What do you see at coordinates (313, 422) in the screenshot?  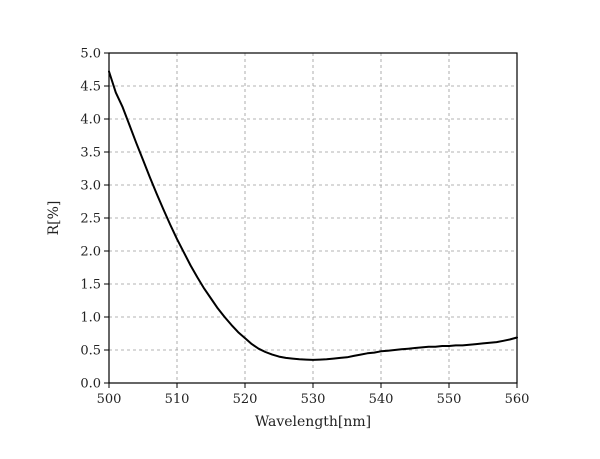 I see `x-axis-title: Wavelength[nm]` at bounding box center [313, 422].